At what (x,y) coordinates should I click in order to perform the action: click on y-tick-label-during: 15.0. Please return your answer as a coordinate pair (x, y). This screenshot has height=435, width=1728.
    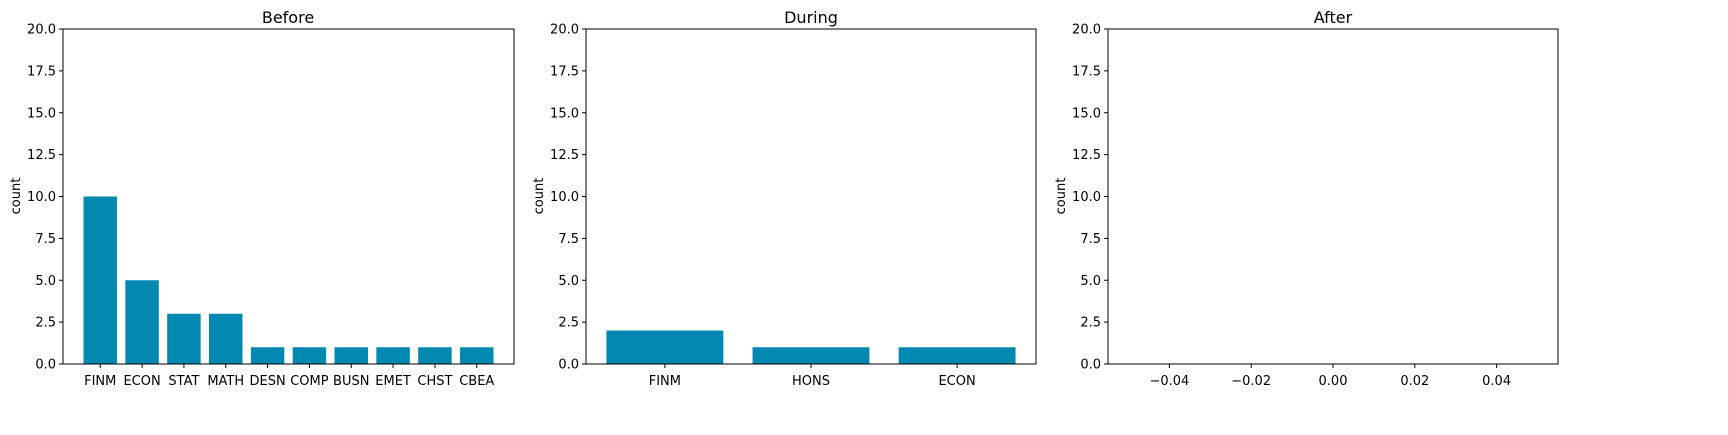
    Looking at the image, I should click on (564, 113).